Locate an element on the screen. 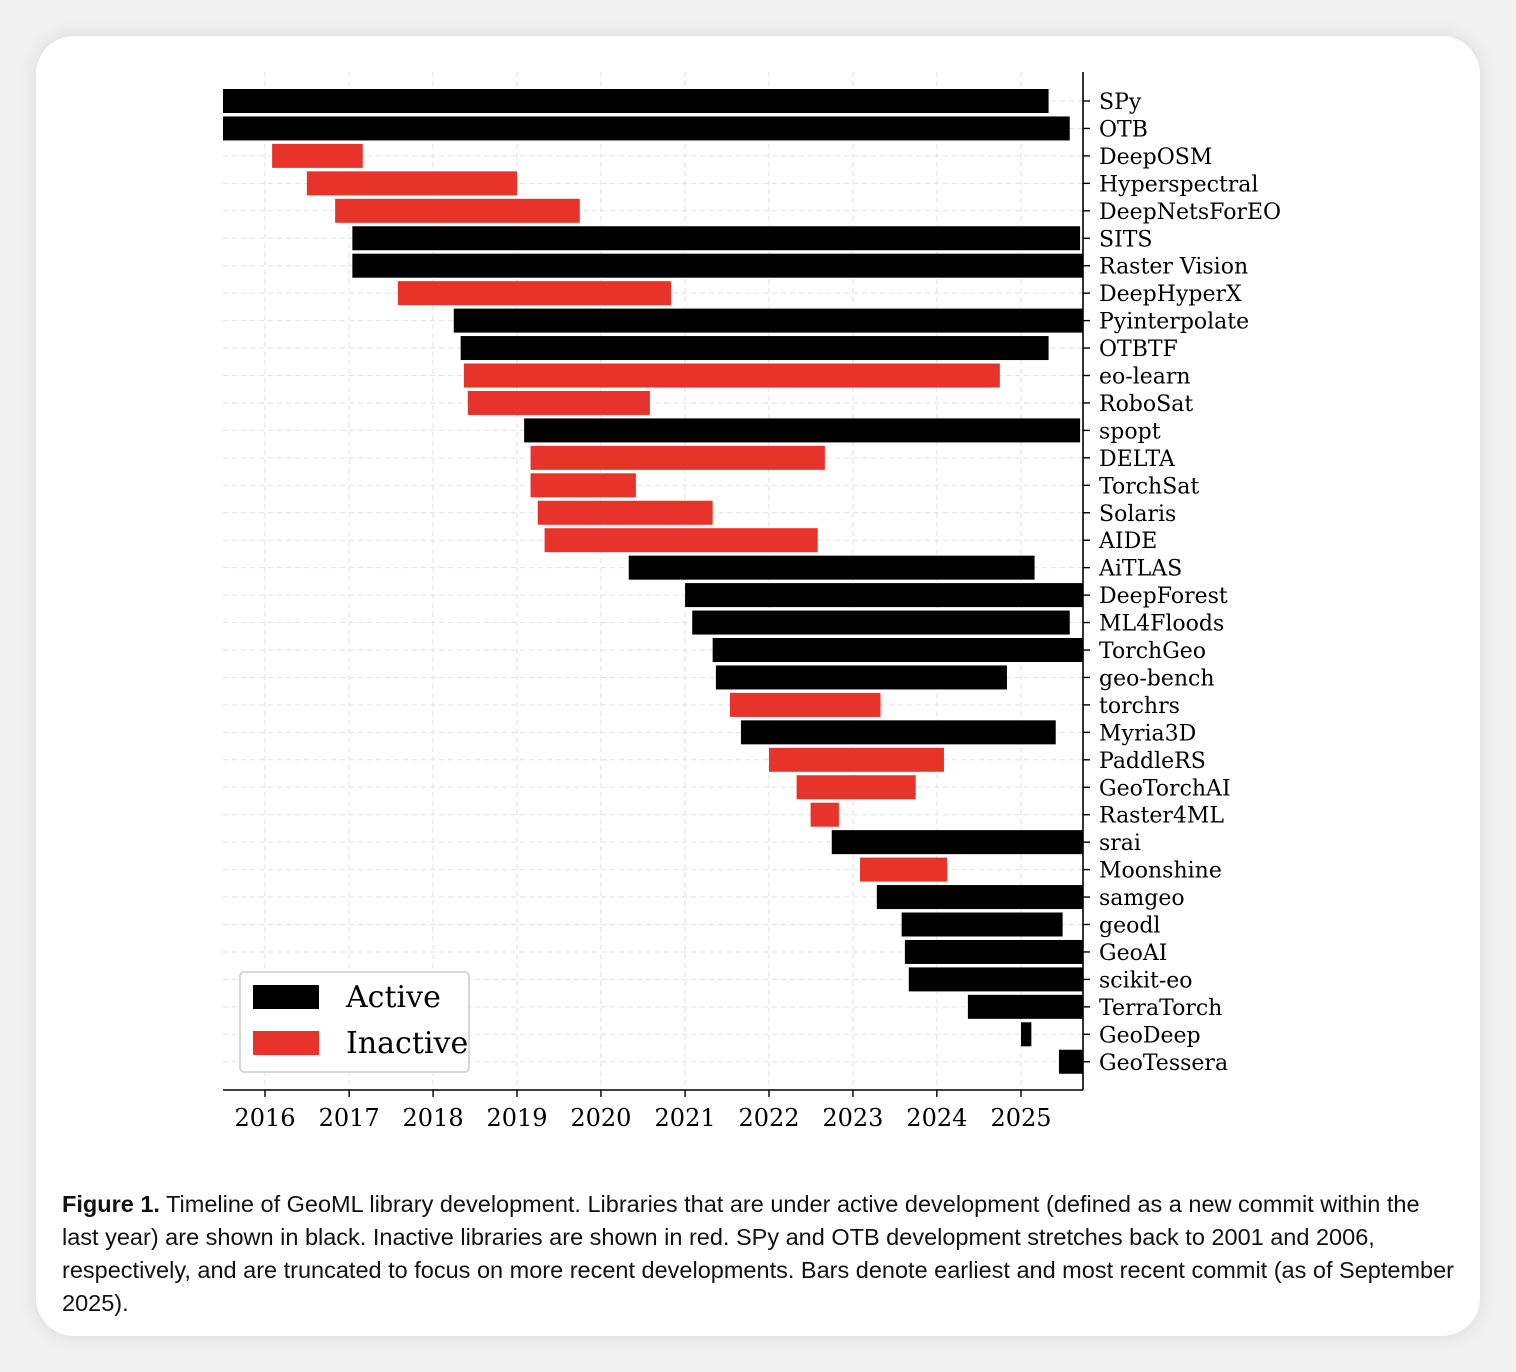 Image resolution: width=1516 pixels, height=1372 pixels. bar-scikit-eo is located at coordinates (995, 979).